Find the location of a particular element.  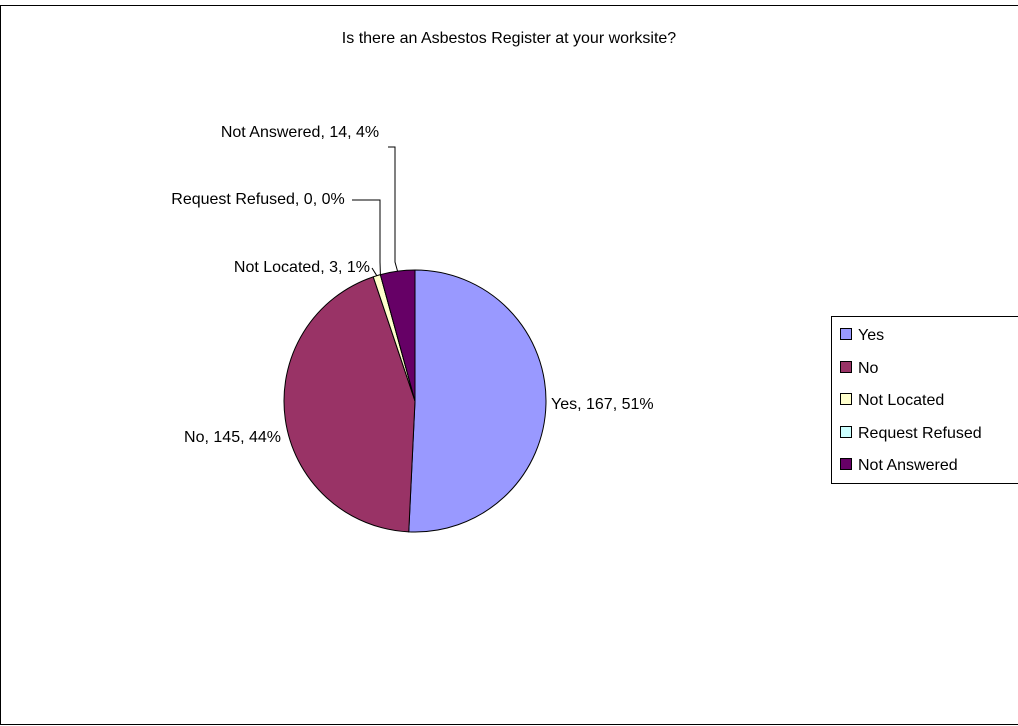

legend-item: No is located at coordinates (859, 369).